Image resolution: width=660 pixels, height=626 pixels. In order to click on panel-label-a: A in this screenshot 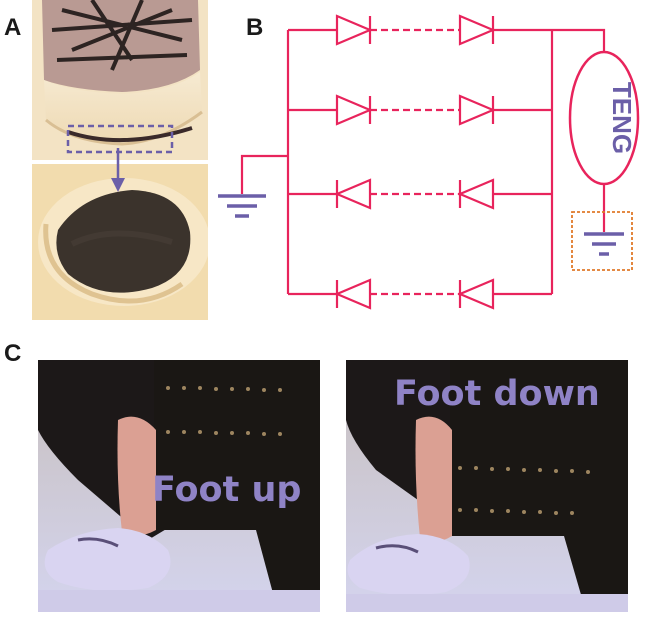, I will do `click(13, 27)`.